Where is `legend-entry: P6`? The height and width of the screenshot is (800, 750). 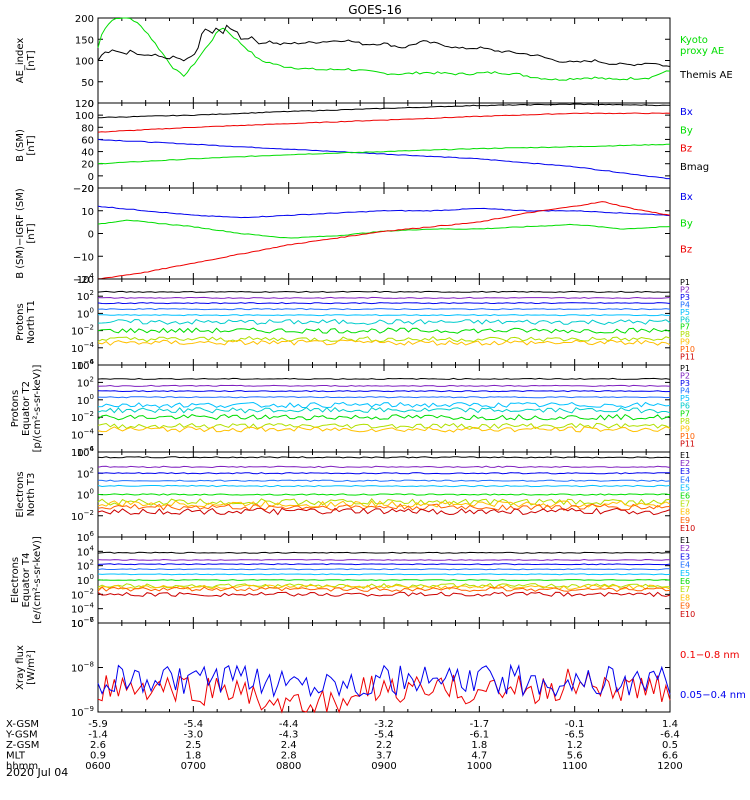 legend-entry: P6 is located at coordinates (685, 406).